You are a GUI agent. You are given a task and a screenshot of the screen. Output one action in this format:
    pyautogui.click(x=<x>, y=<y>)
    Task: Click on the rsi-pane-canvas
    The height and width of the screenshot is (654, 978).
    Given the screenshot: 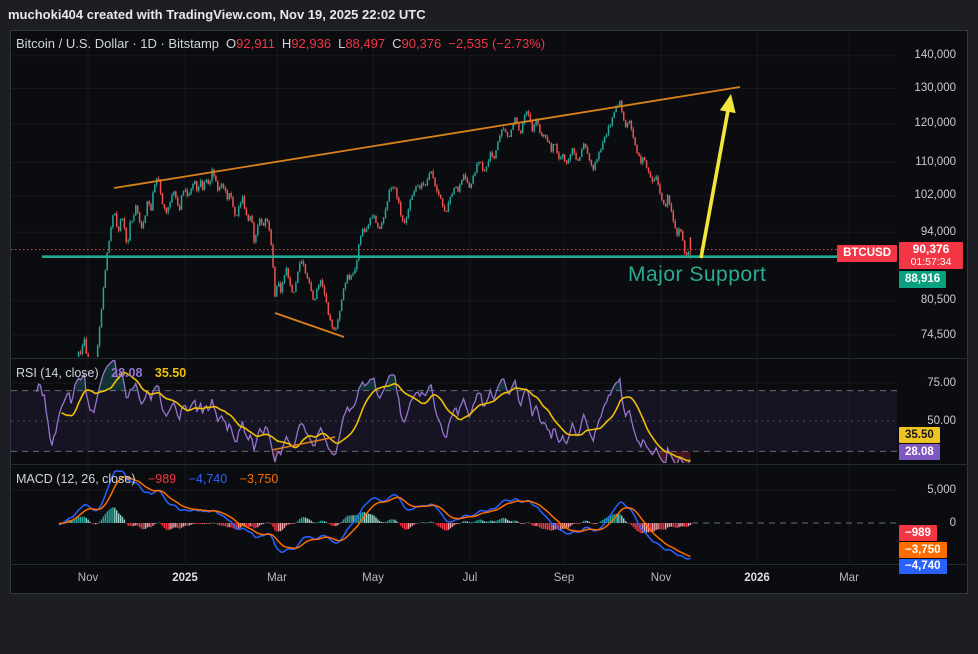 What is the action you would take?
    pyautogui.click(x=454, y=411)
    